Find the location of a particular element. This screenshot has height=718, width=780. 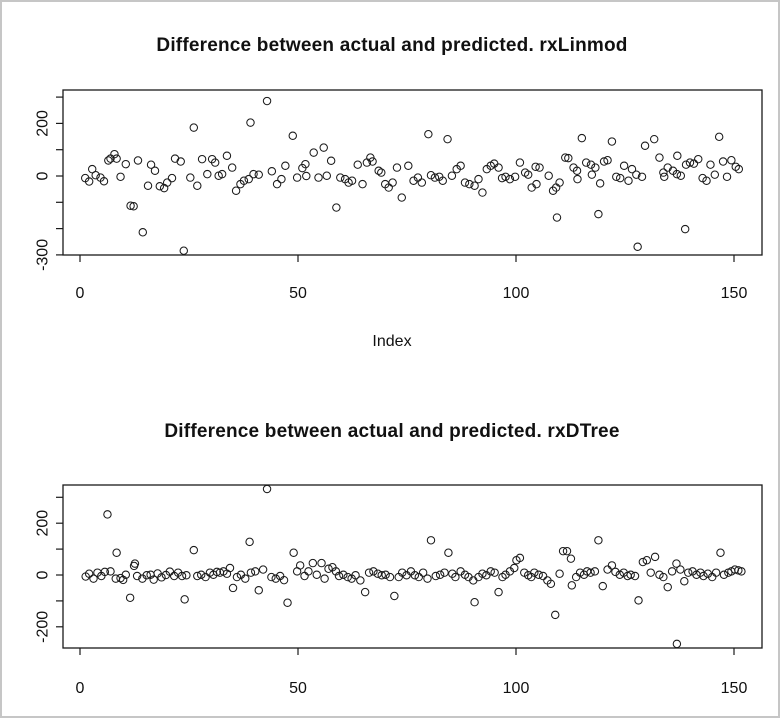

x-tick-label: 50 is located at coordinates (298, 293).